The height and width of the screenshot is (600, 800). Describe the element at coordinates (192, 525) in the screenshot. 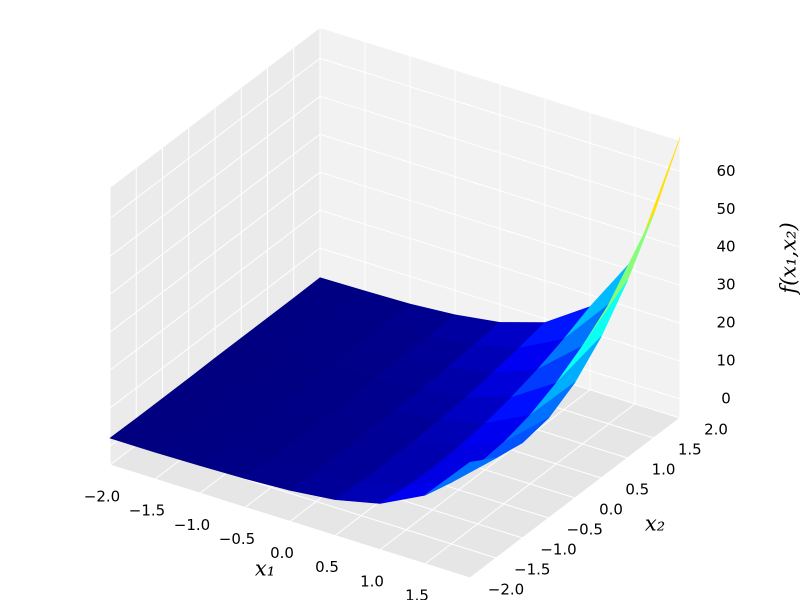

I see `x-tick-label: −1.0` at that location.